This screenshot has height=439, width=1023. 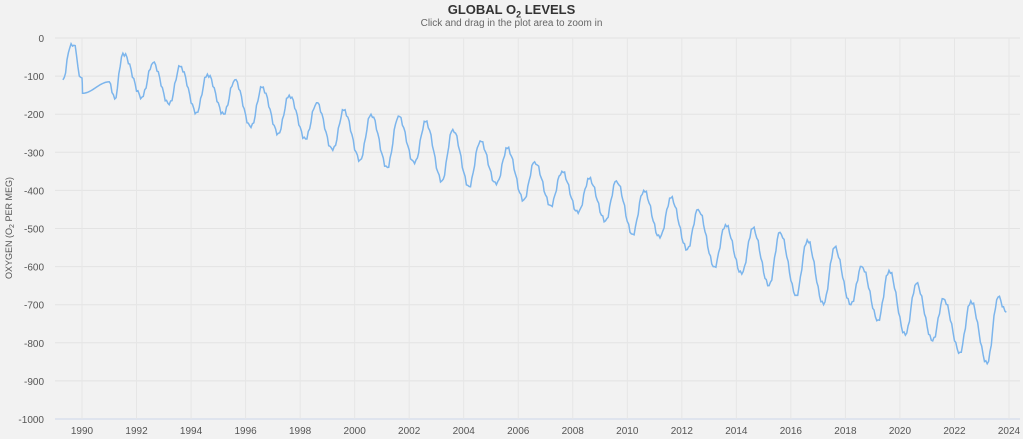 What do you see at coordinates (10, 228) in the screenshot?
I see `y-axis-label: OXYGEN (O2 PER MEG)` at bounding box center [10, 228].